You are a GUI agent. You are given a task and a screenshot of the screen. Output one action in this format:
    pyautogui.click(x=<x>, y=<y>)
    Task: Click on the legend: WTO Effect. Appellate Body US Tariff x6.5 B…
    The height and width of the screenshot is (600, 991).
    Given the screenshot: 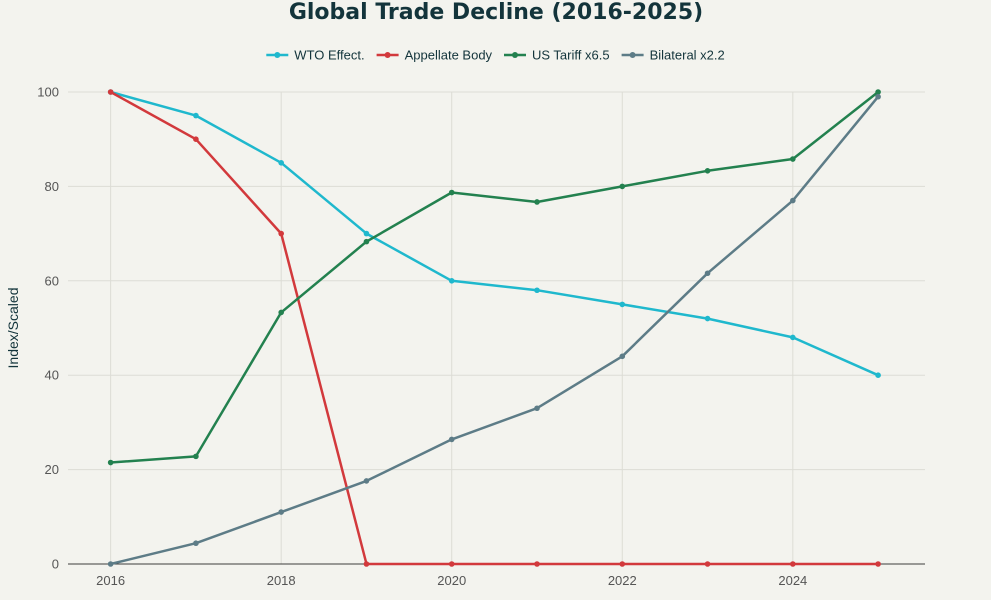 What is the action you would take?
    pyautogui.click(x=495, y=55)
    